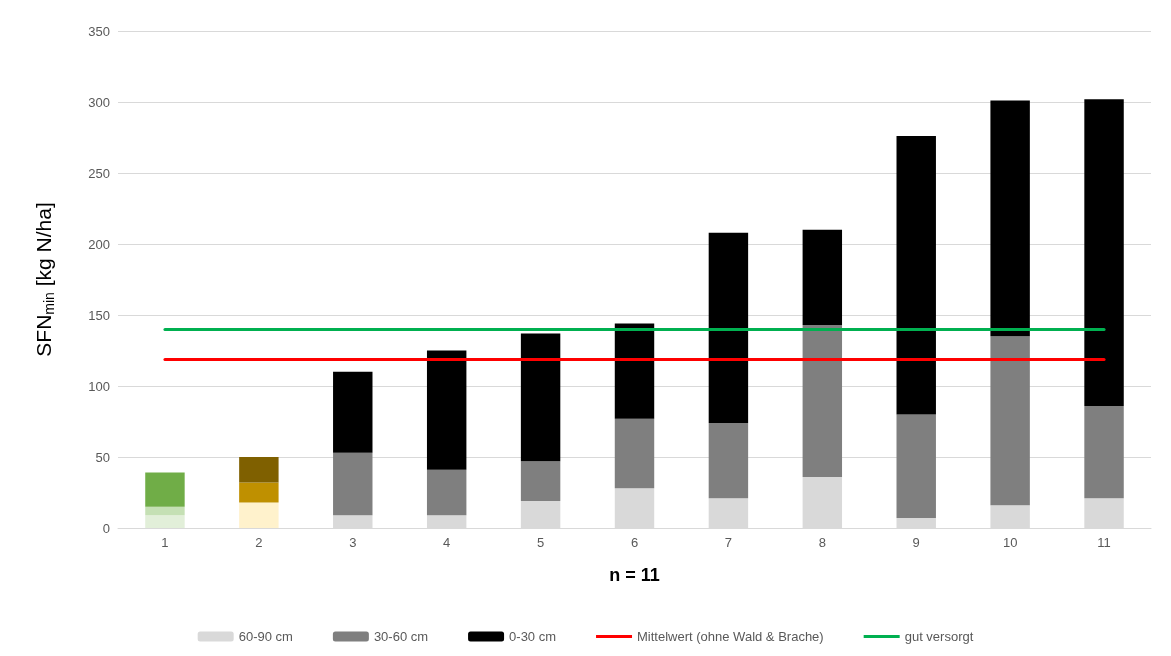  I want to click on x-tick-label: 8, so click(822, 542).